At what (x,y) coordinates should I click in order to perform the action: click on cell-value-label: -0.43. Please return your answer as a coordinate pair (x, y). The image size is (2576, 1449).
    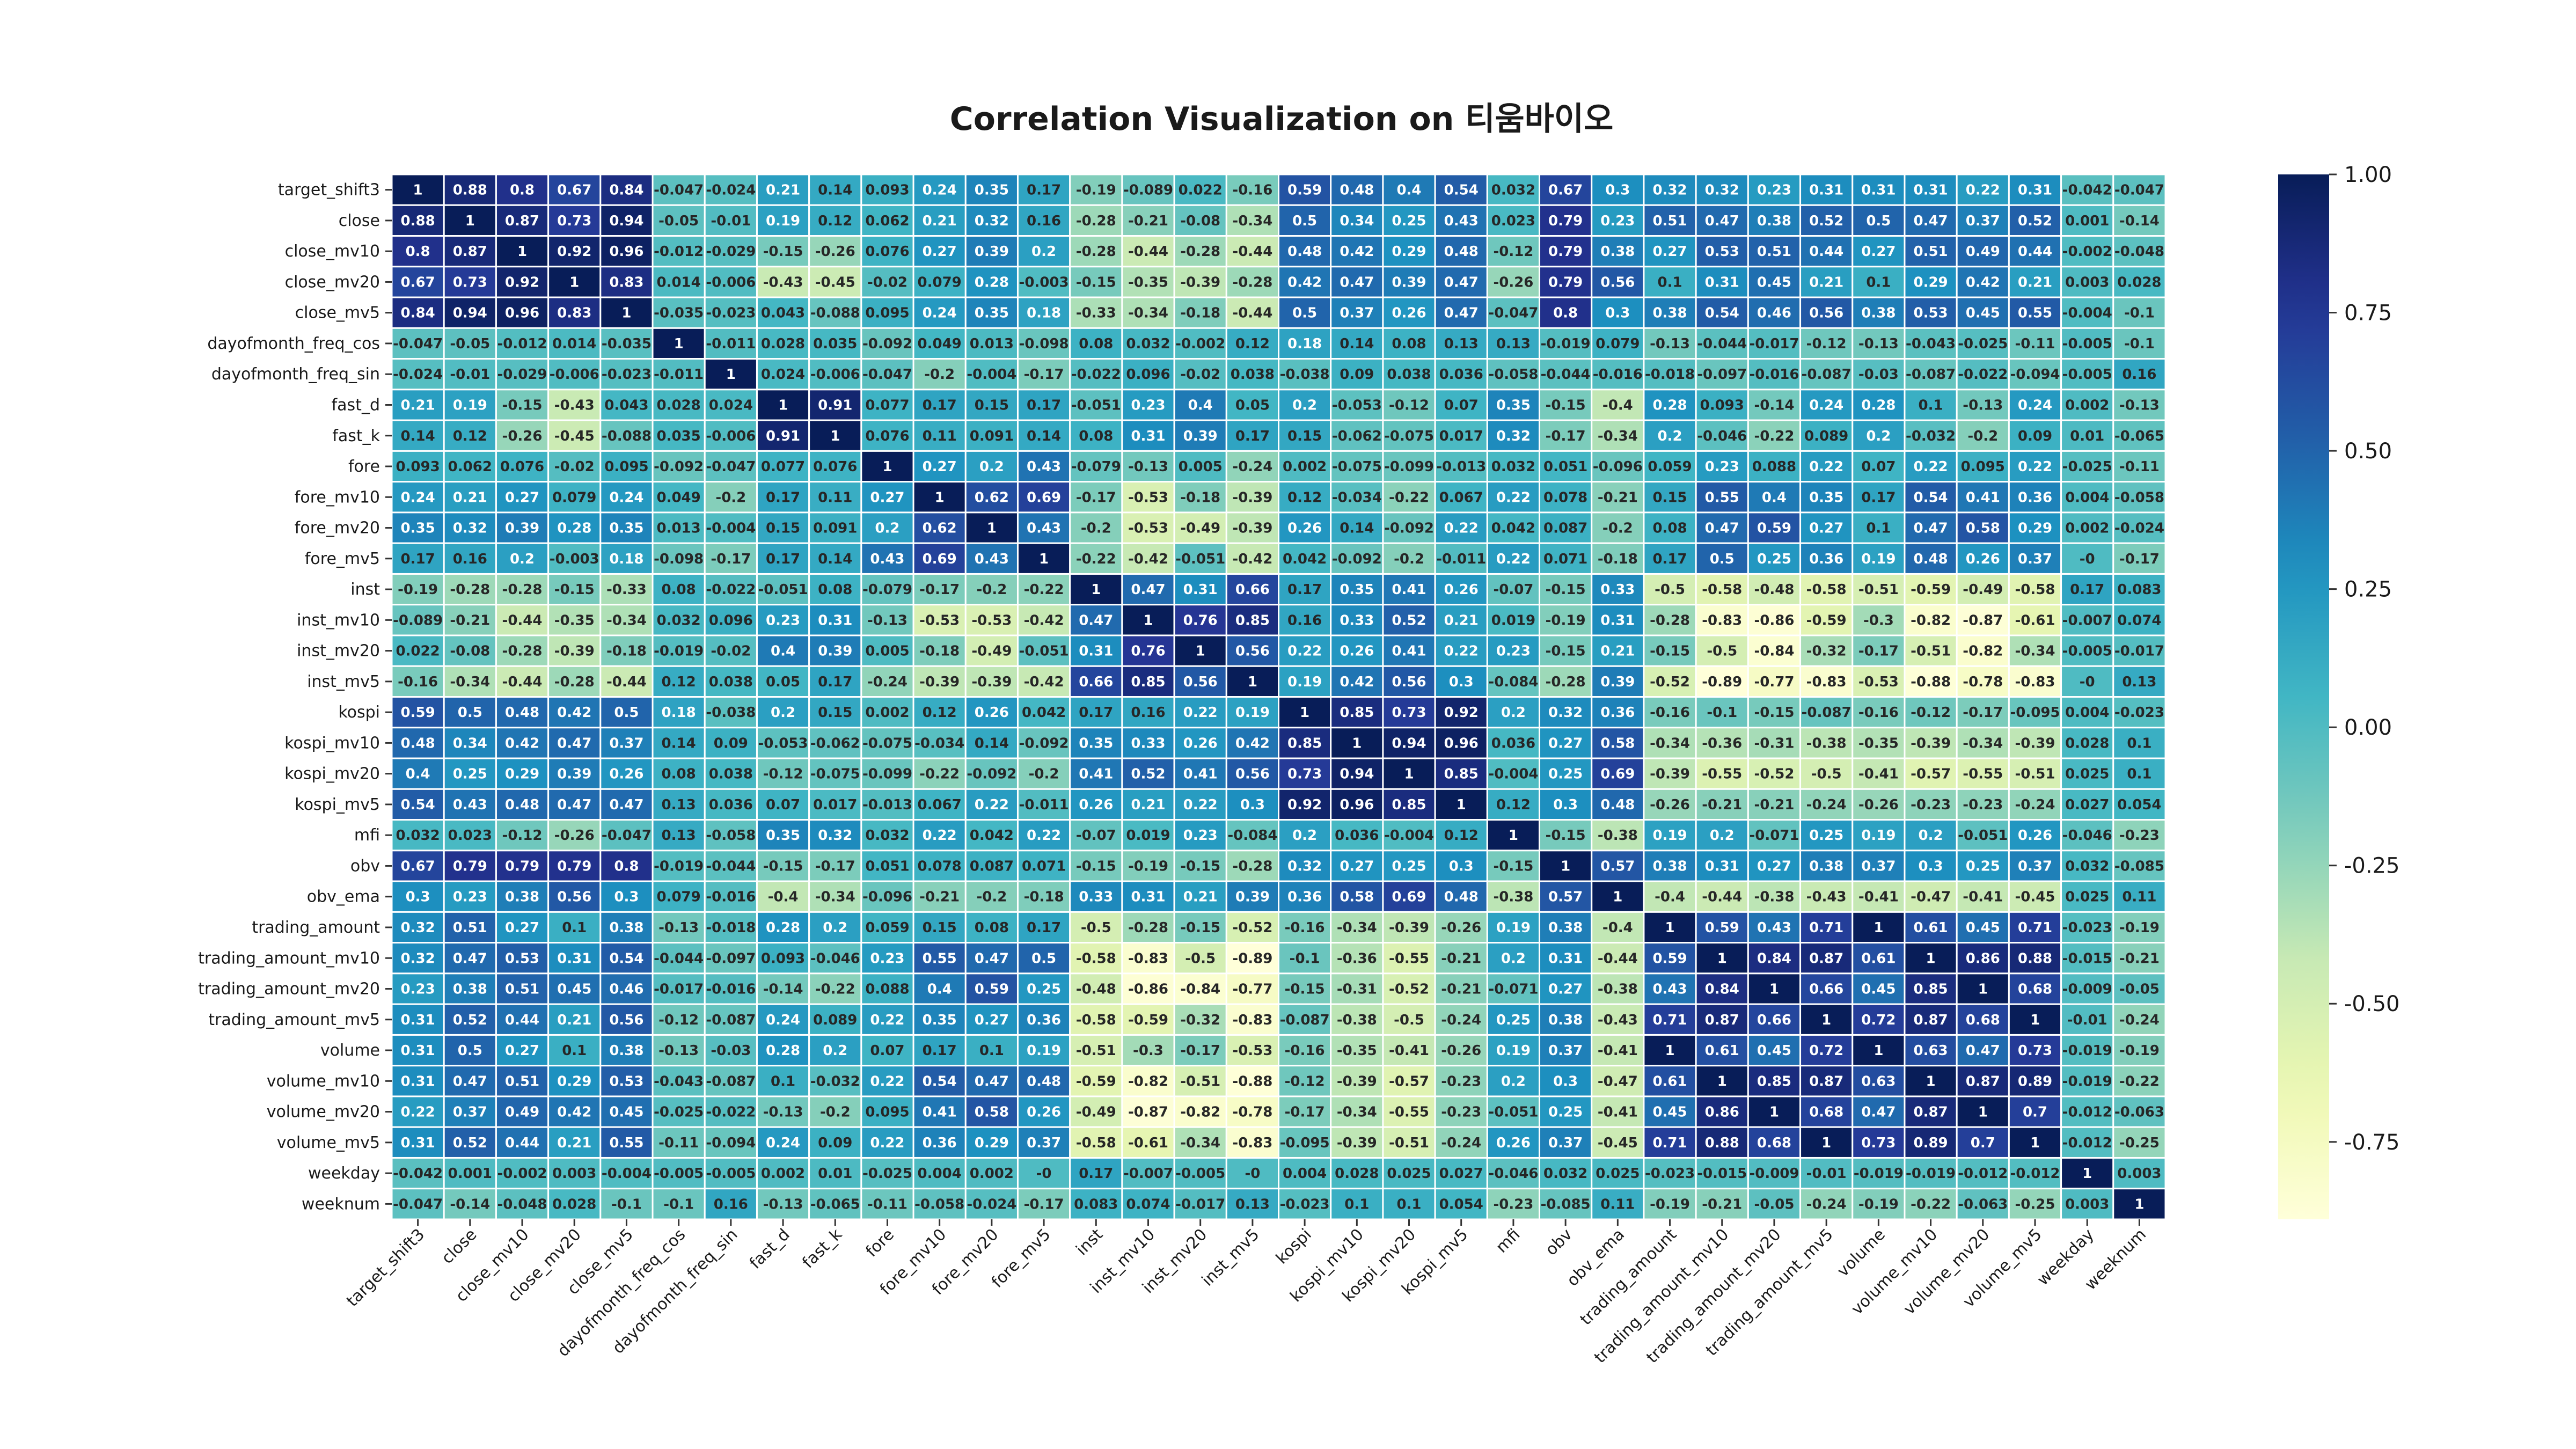
    Looking at the image, I should click on (1618, 1020).